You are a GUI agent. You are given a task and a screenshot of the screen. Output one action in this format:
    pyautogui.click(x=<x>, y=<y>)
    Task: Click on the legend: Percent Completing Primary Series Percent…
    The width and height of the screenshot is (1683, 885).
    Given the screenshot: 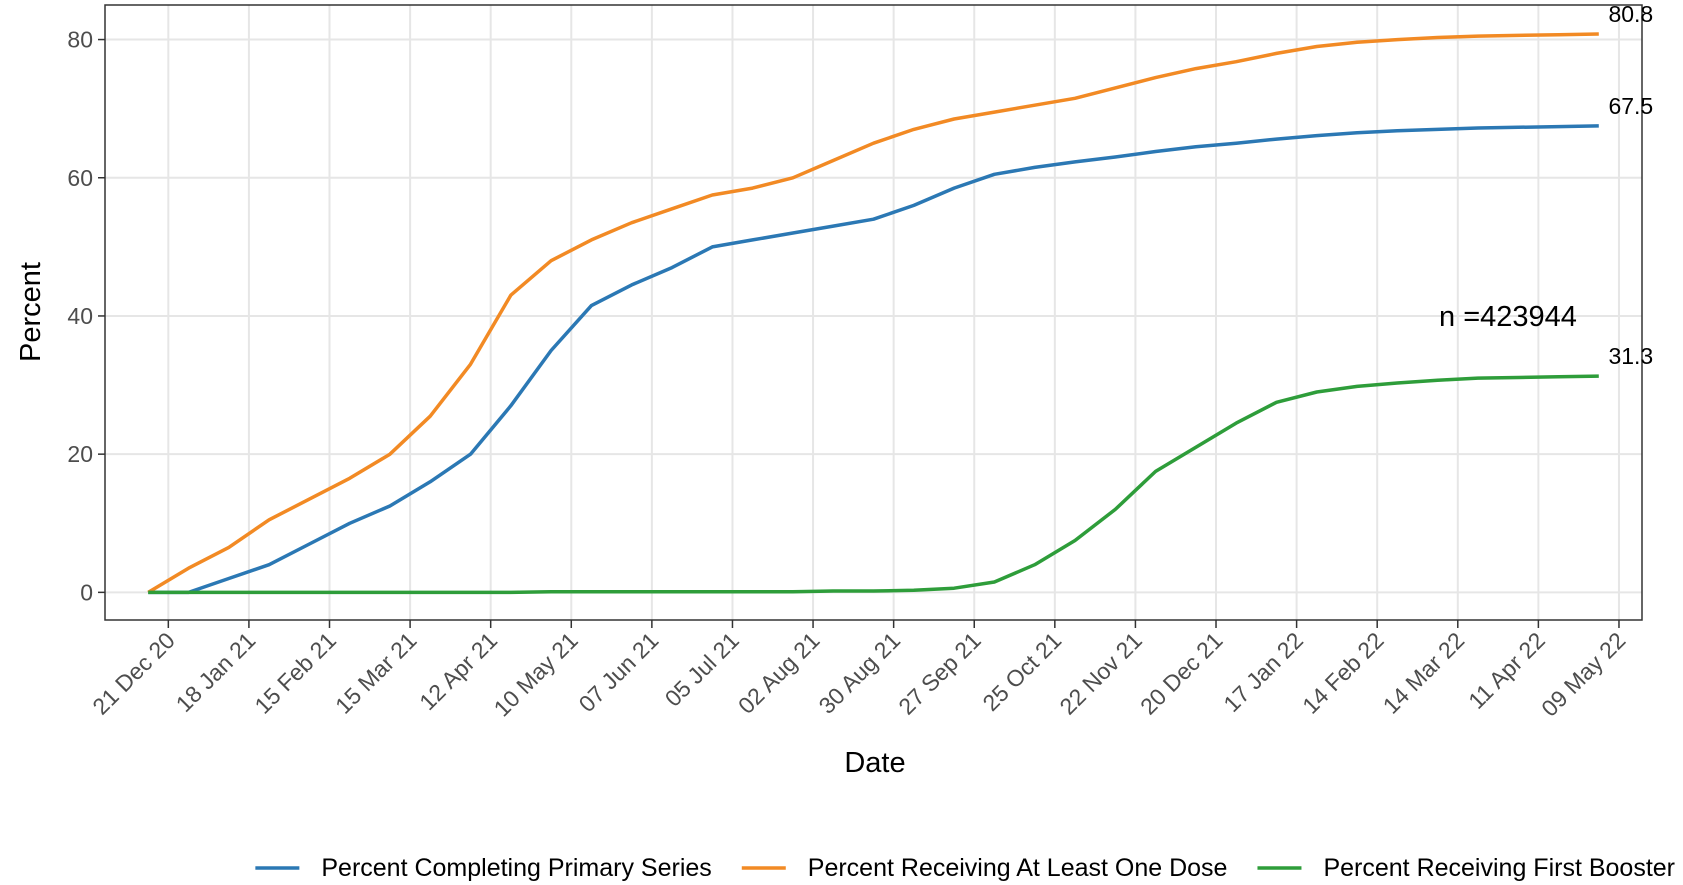 What is the action you would take?
    pyautogui.click(x=965, y=868)
    